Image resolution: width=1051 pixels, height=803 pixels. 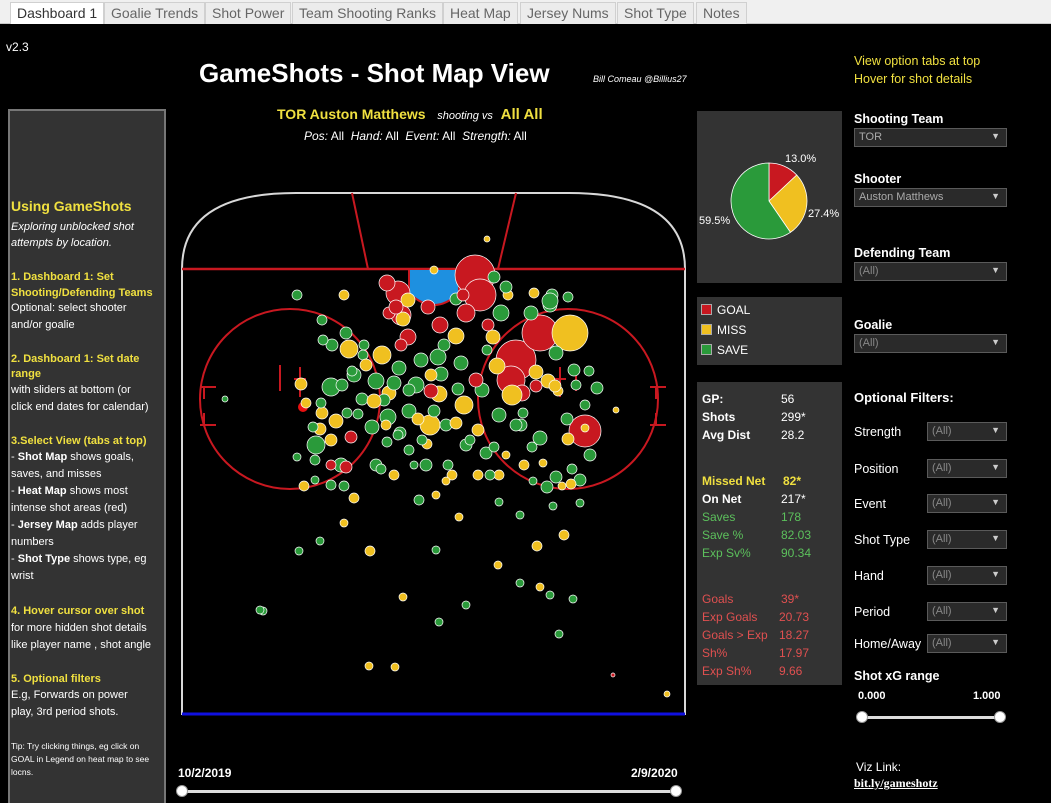 I want to click on home-away-dropdown: (All) ▼, so click(x=967, y=643).